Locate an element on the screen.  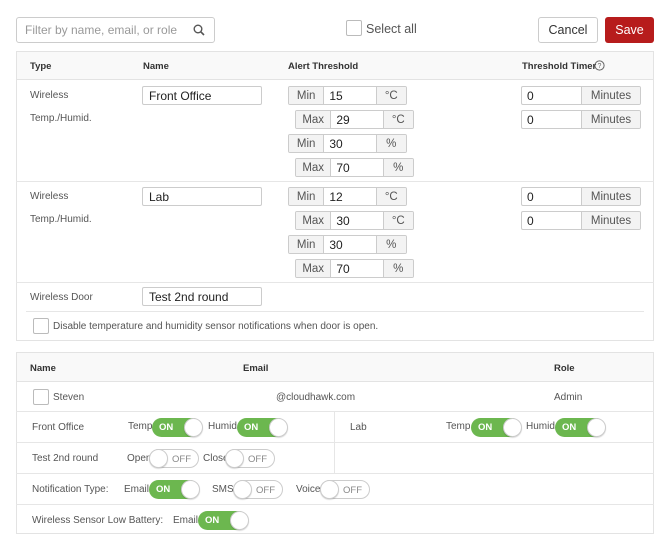
row1-name-input: Front Office is located at coordinates (202, 95).